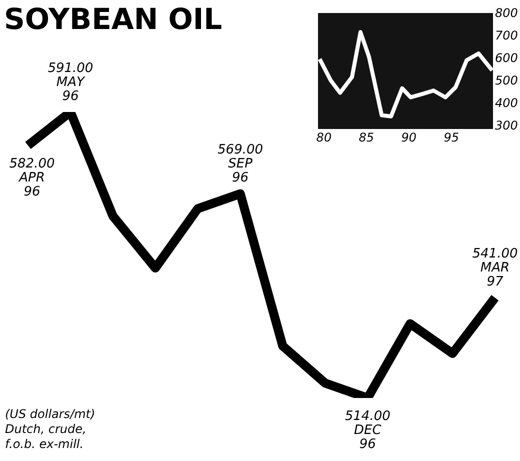 The width and height of the screenshot is (520, 461). Describe the element at coordinates (506, 81) in the screenshot. I see `y-tick-label: 500` at that location.